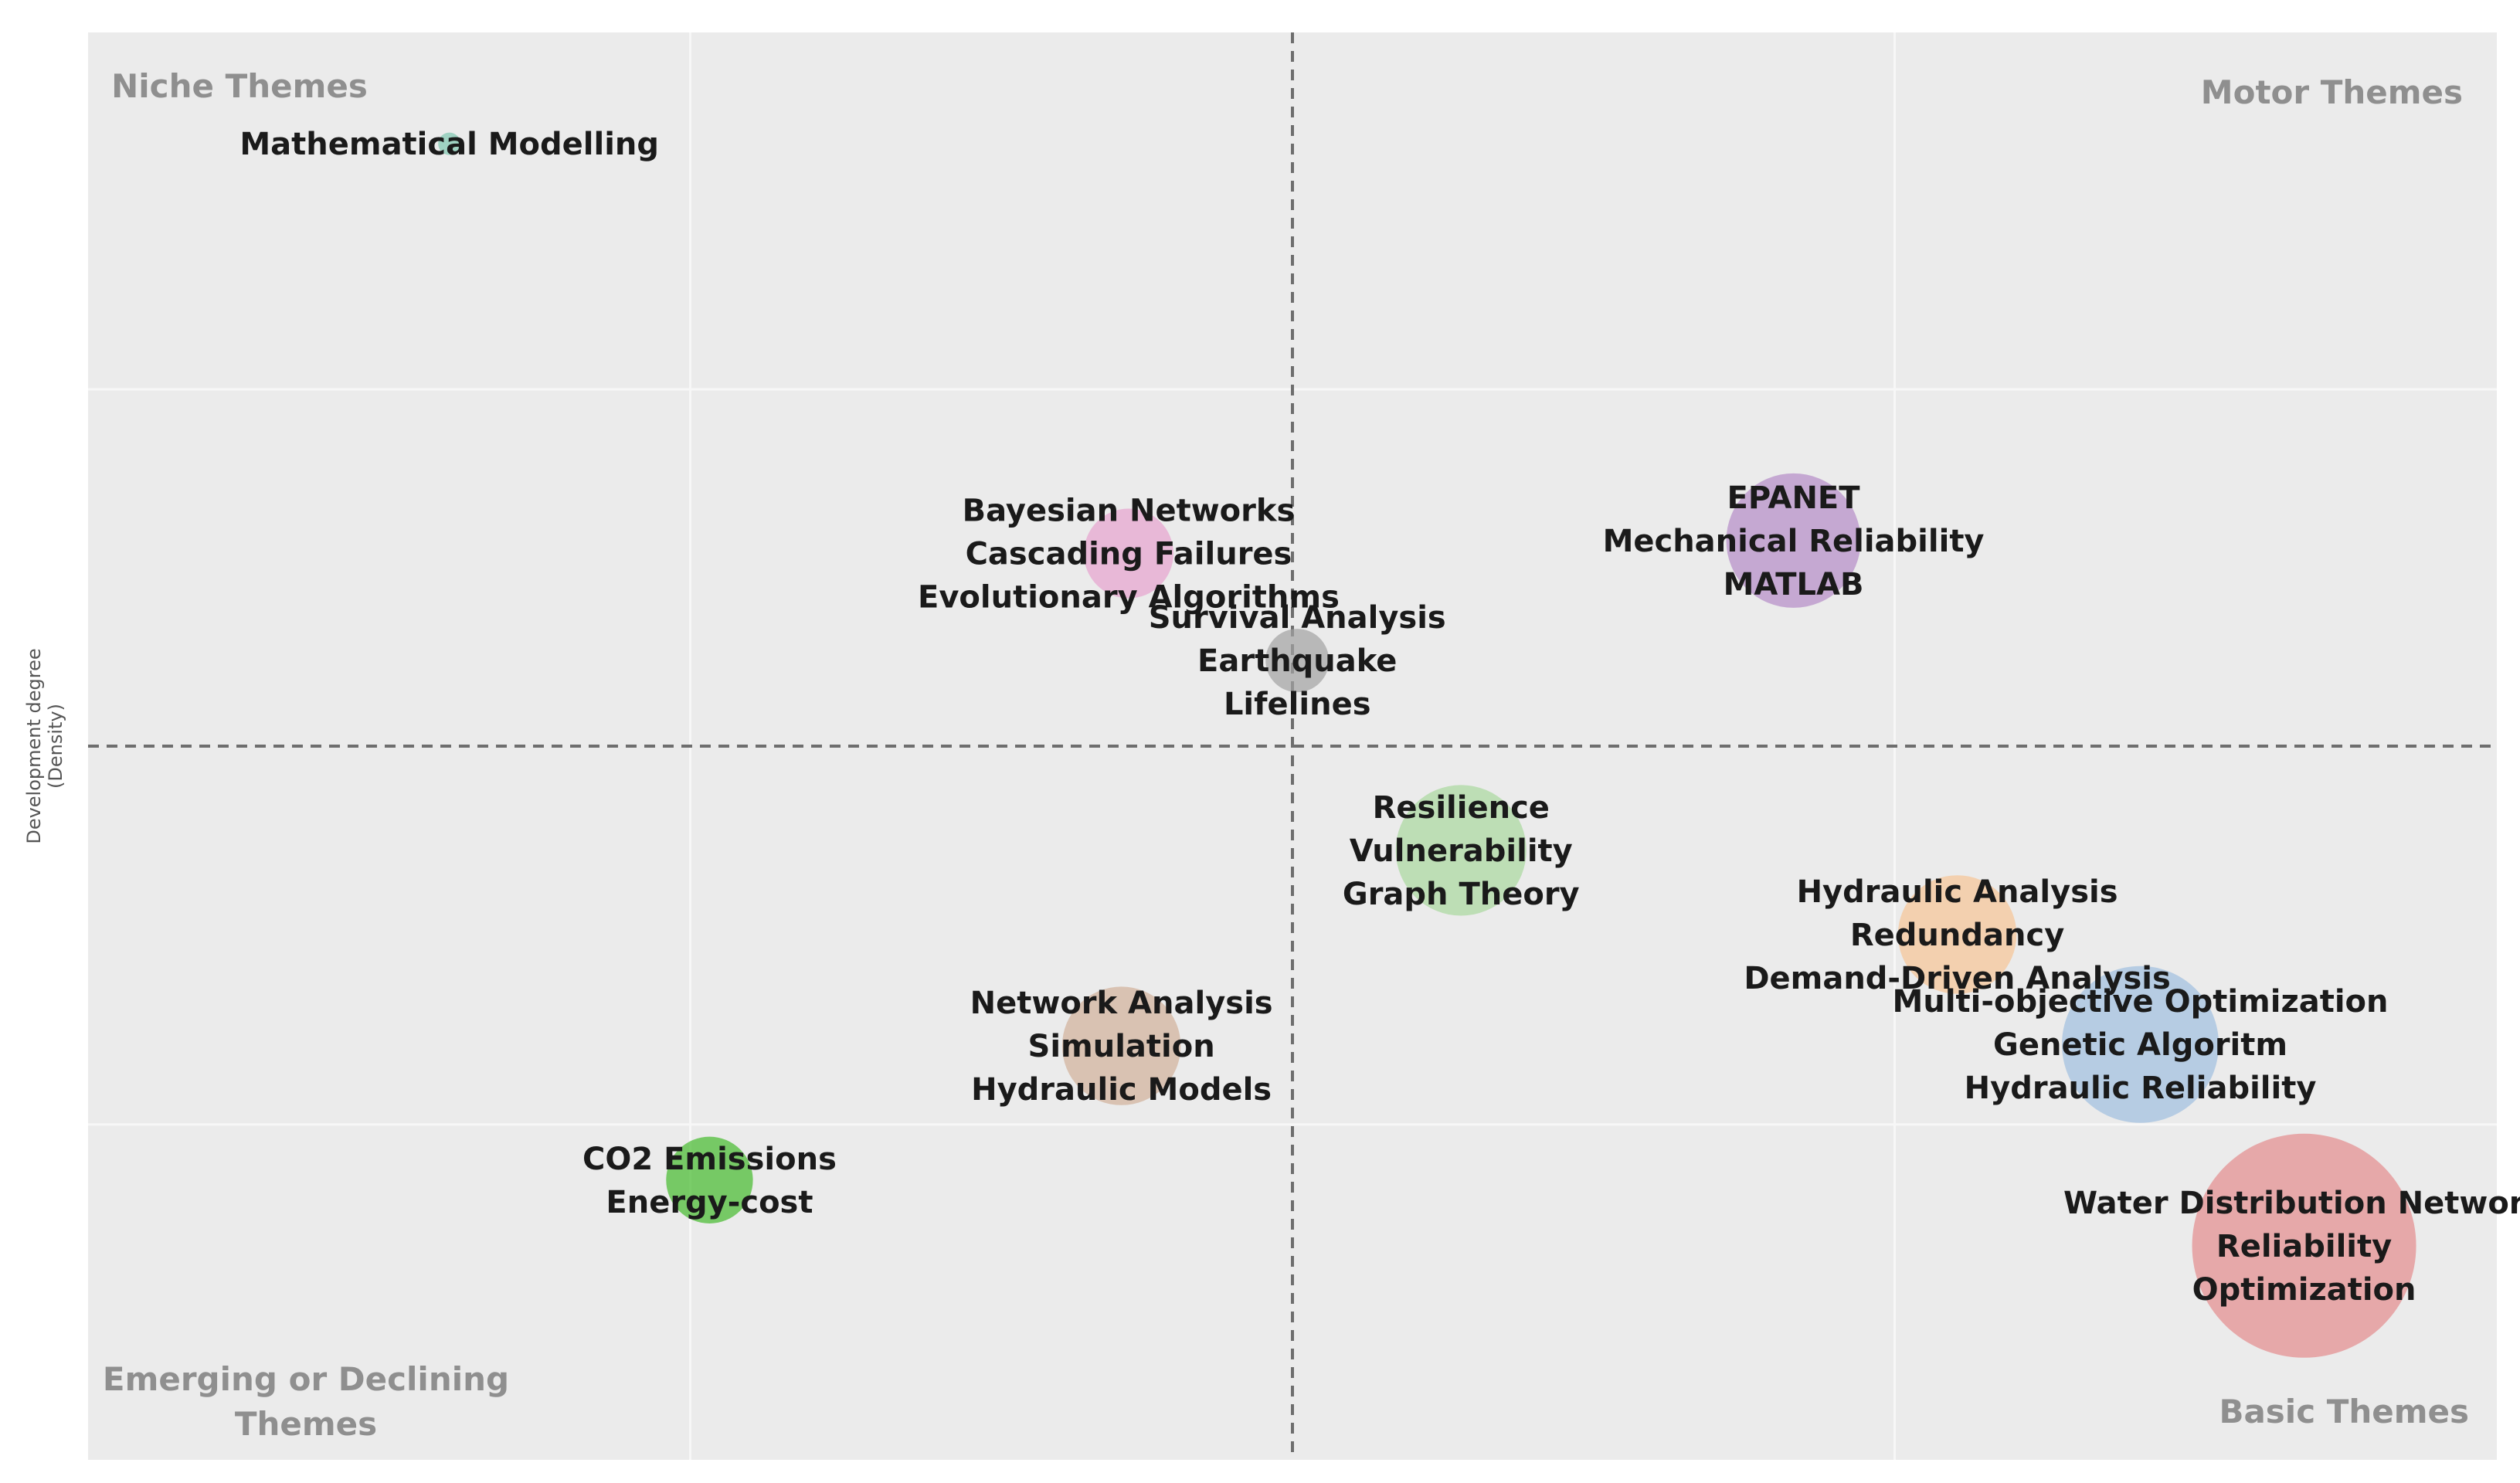 The width and height of the screenshot is (2520, 1483). I want to click on cluster-label-line: Cascading Failures, so click(1129, 554).